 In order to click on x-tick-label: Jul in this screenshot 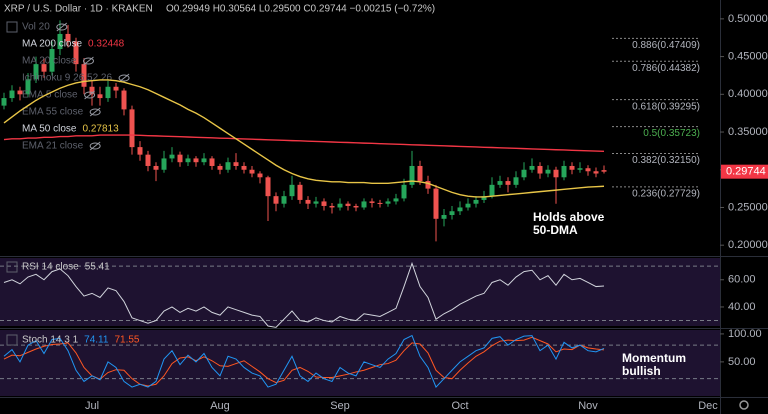, I will do `click(92, 406)`.